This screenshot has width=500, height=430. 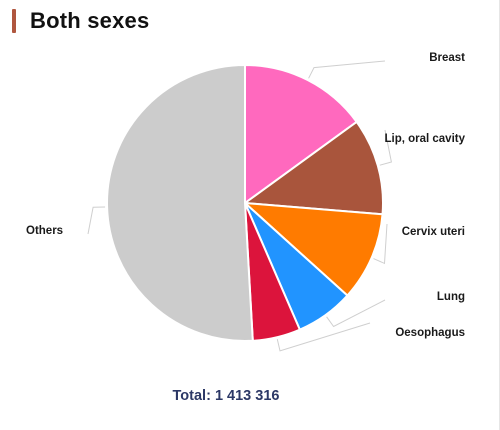 I want to click on slice-label-lip-oral-cavity: Lip, oral cavity, so click(x=424, y=139).